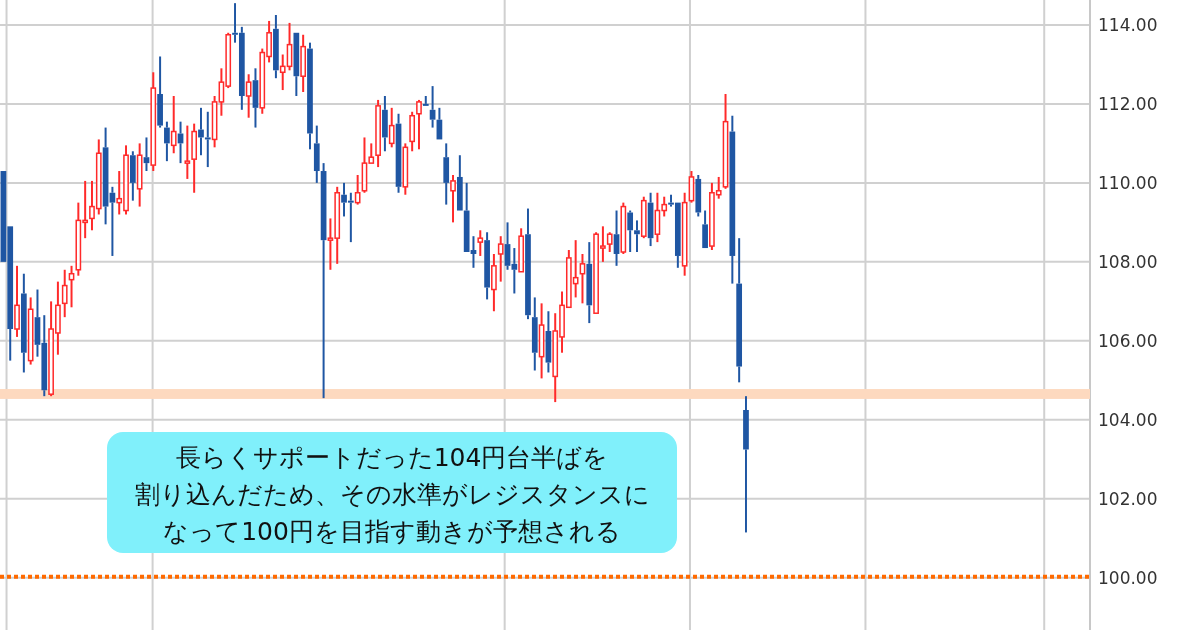 The width and height of the screenshot is (1200, 630). What do you see at coordinates (392, 531) in the screenshot?
I see `annotation: なって100円を目指す動きが予想される` at bounding box center [392, 531].